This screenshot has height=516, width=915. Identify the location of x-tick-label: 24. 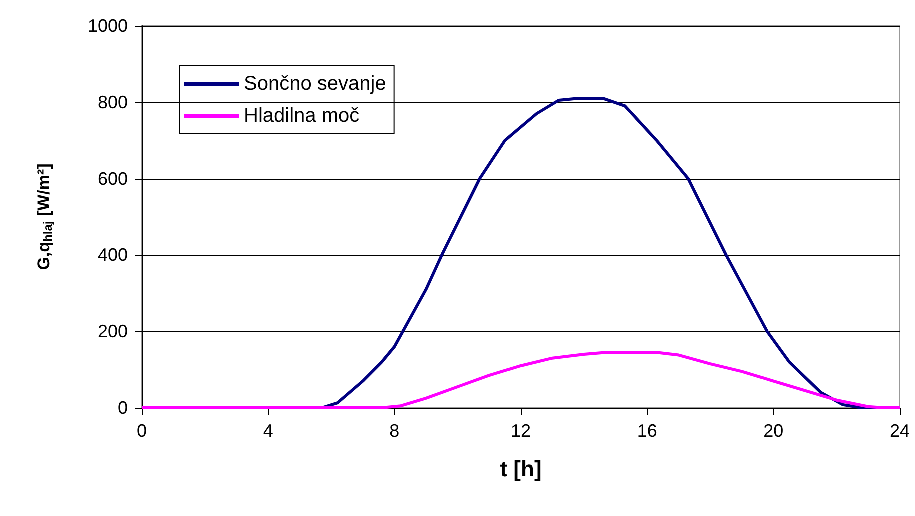
(900, 431).